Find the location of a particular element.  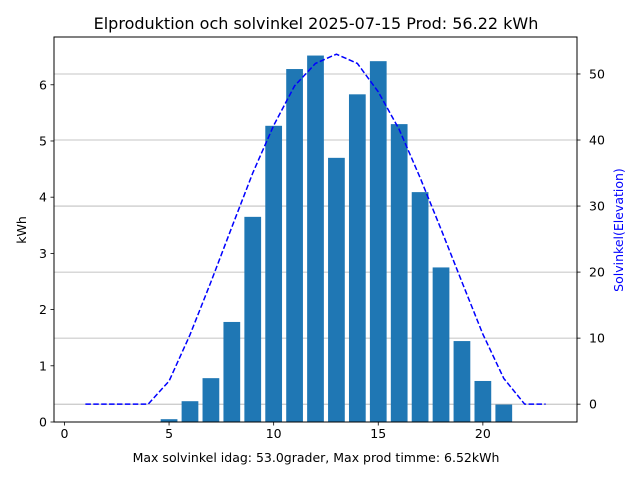

y-axis-label: kWh is located at coordinates (21, 230).